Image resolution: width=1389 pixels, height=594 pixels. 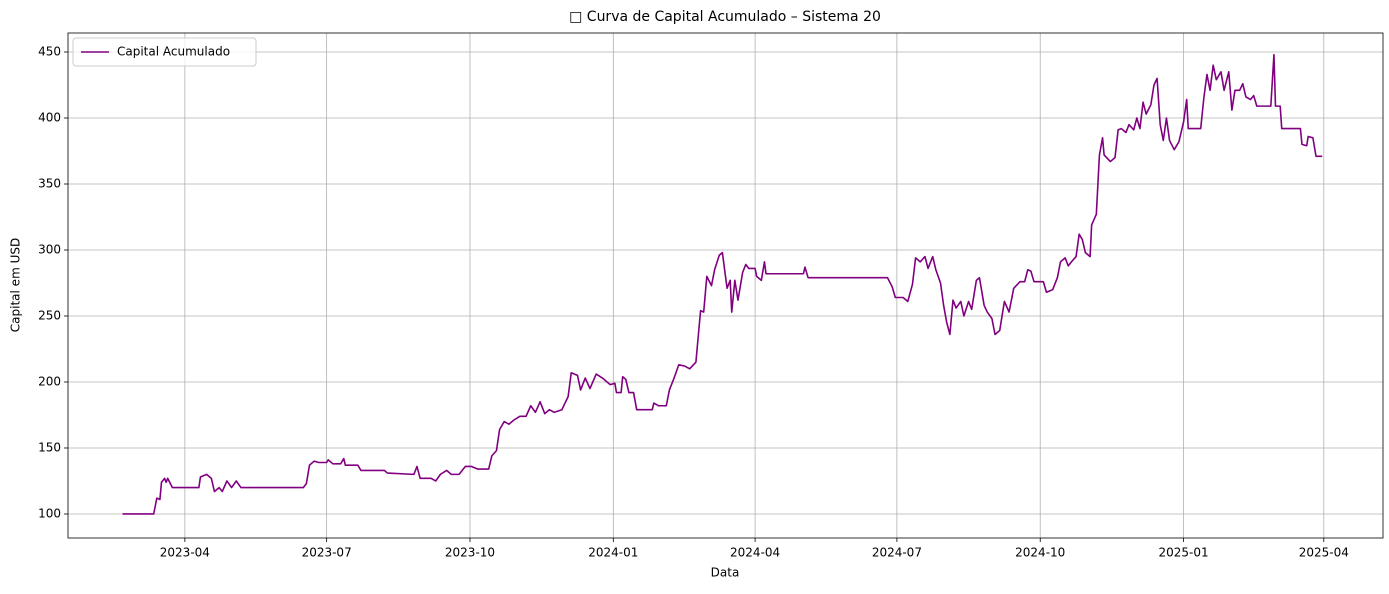 What do you see at coordinates (49, 118) in the screenshot?
I see `y-tick-label: 400` at bounding box center [49, 118].